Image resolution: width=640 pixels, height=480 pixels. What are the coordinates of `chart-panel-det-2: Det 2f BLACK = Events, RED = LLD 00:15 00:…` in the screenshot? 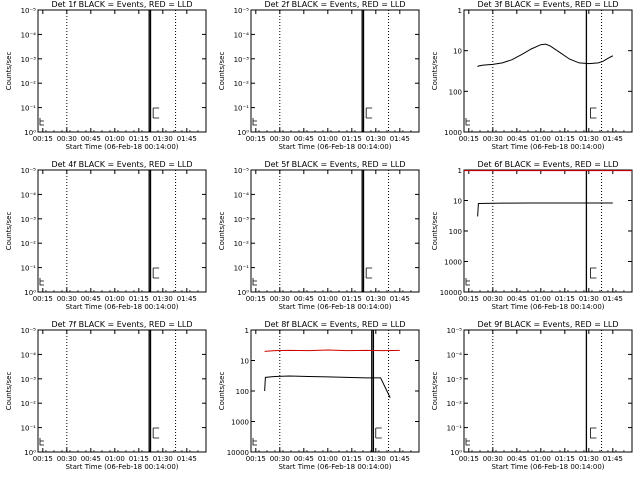 It's located at (319, 80).